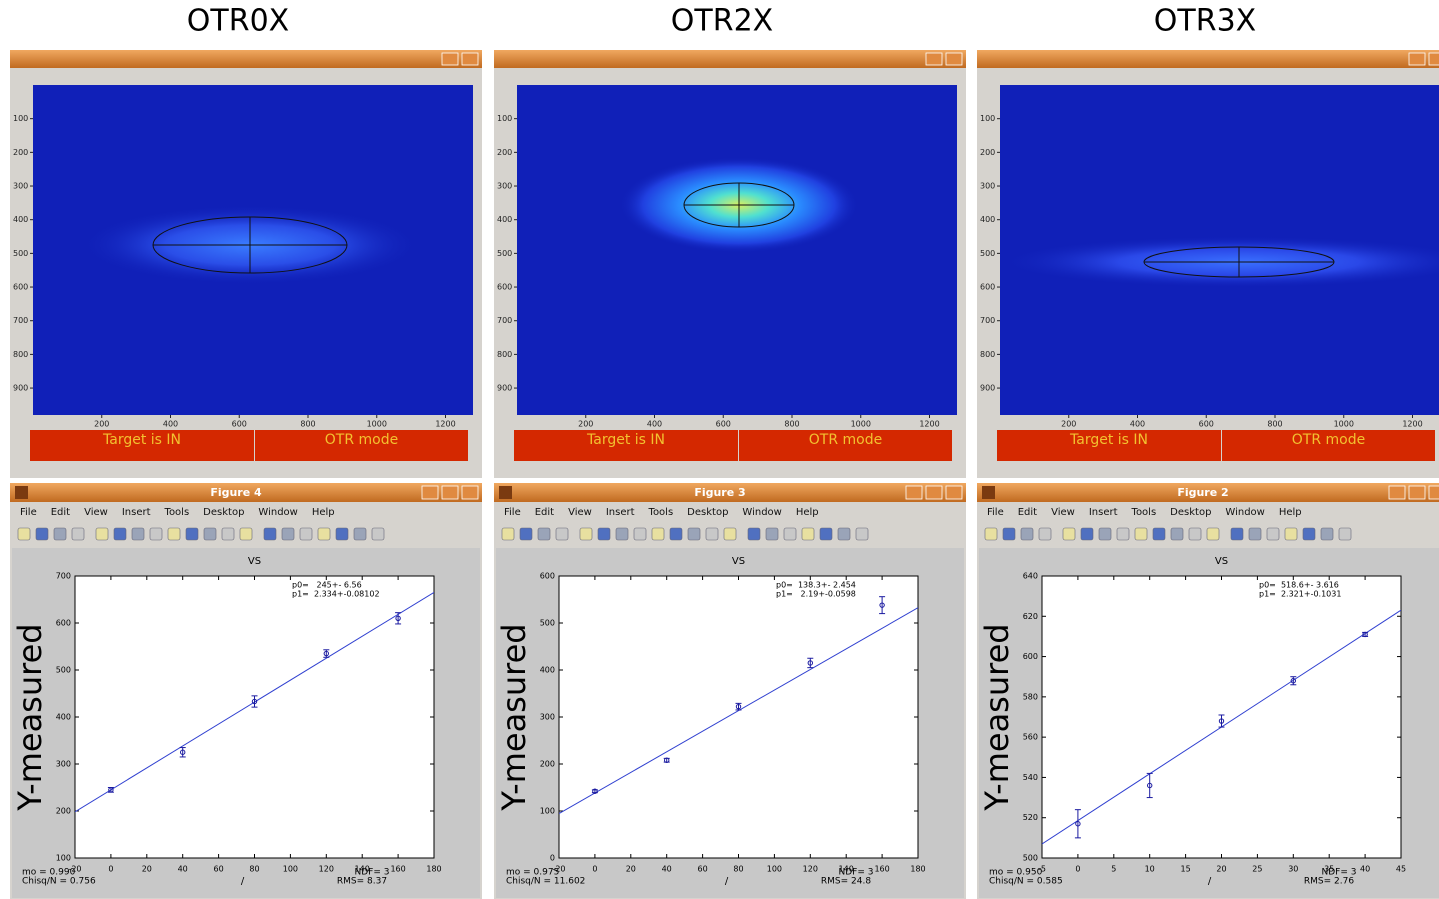 Image resolution: width=1439 pixels, height=899 pixels. What do you see at coordinates (20, 253) in the screenshot?
I see `y-tick-label: 500` at bounding box center [20, 253].